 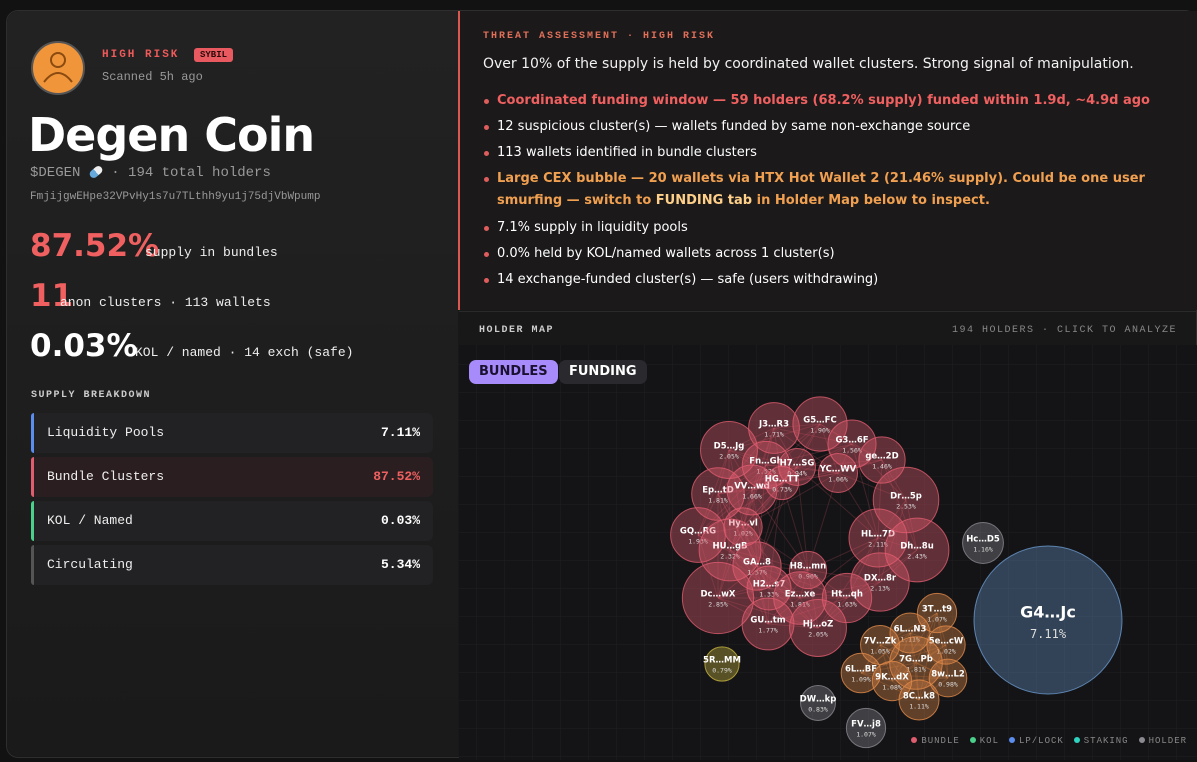 I want to click on legend-label: LP/LOCK, so click(x=1041, y=741).